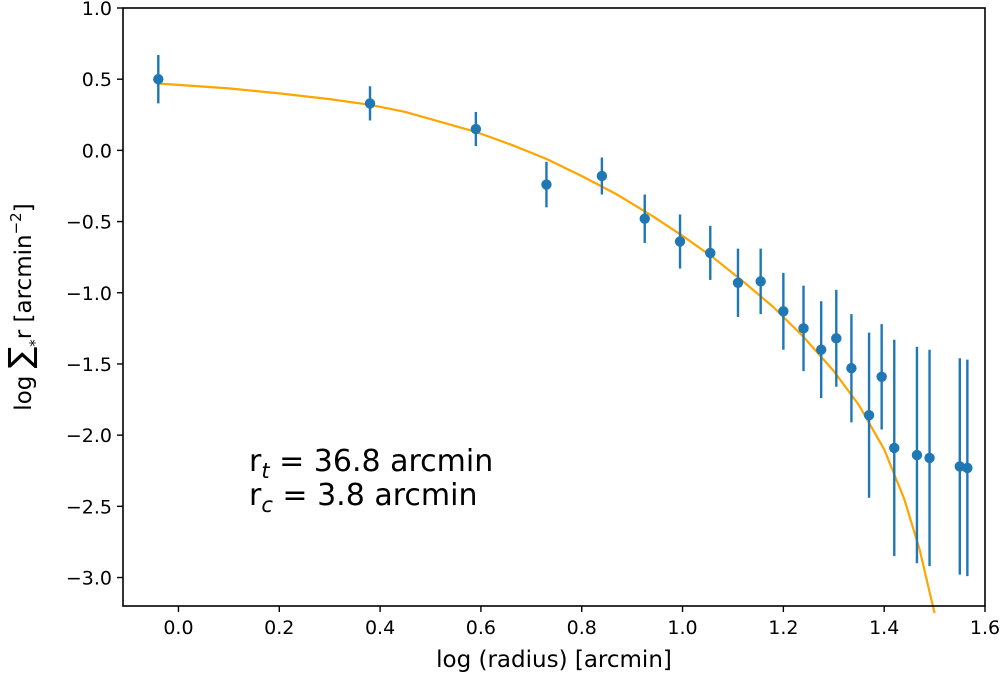 The width and height of the screenshot is (1000, 674). Describe the element at coordinates (24, 334) in the screenshot. I see `y-axis-label-symbol: r` at that location.